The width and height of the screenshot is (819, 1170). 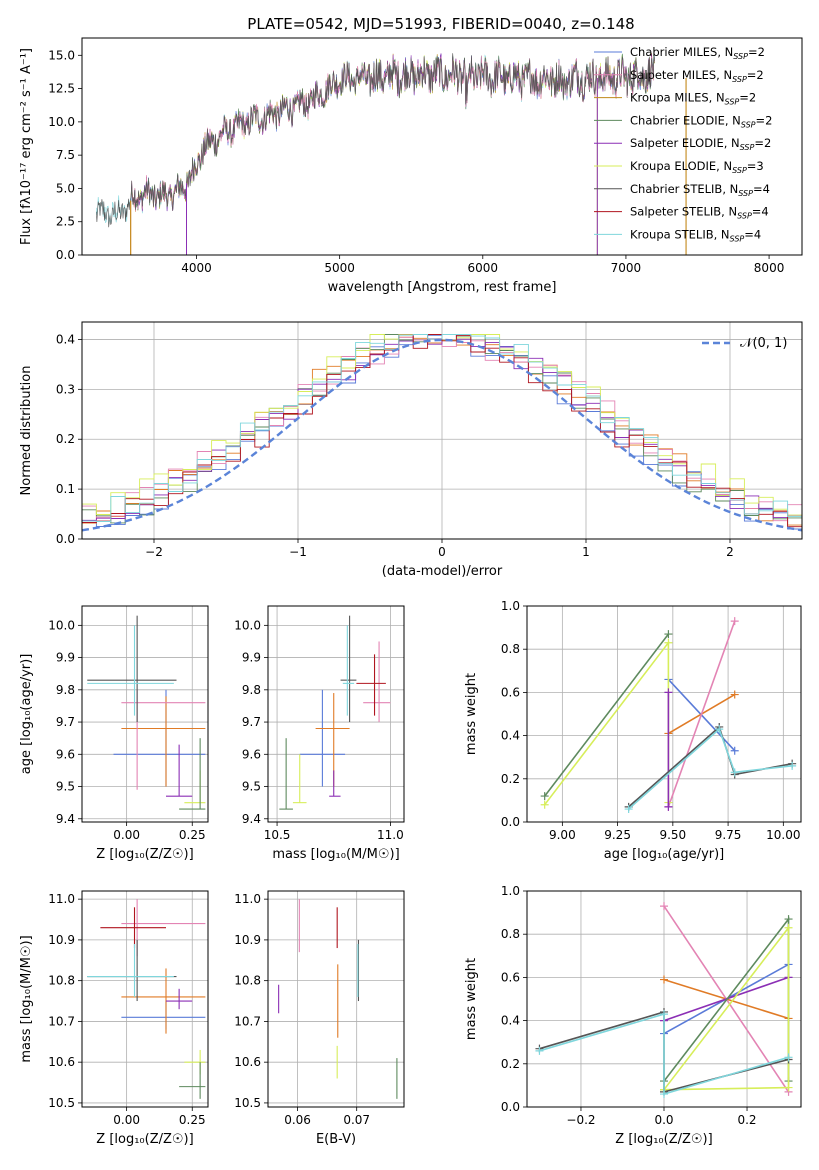 What do you see at coordinates (336, 1139) in the screenshot?
I see `x-axis-label: E(B-V)` at bounding box center [336, 1139].